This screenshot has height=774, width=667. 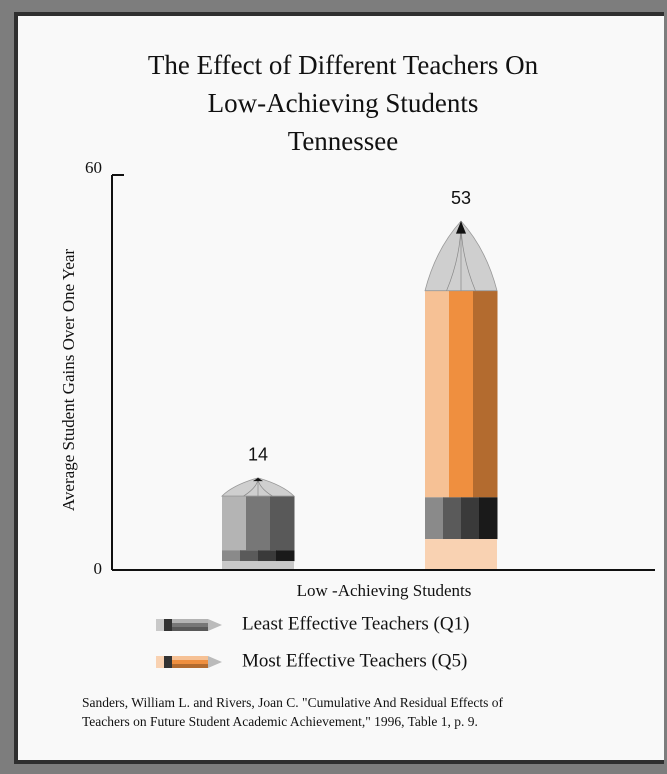 I want to click on y-tick-label: 60, so click(x=93, y=167).